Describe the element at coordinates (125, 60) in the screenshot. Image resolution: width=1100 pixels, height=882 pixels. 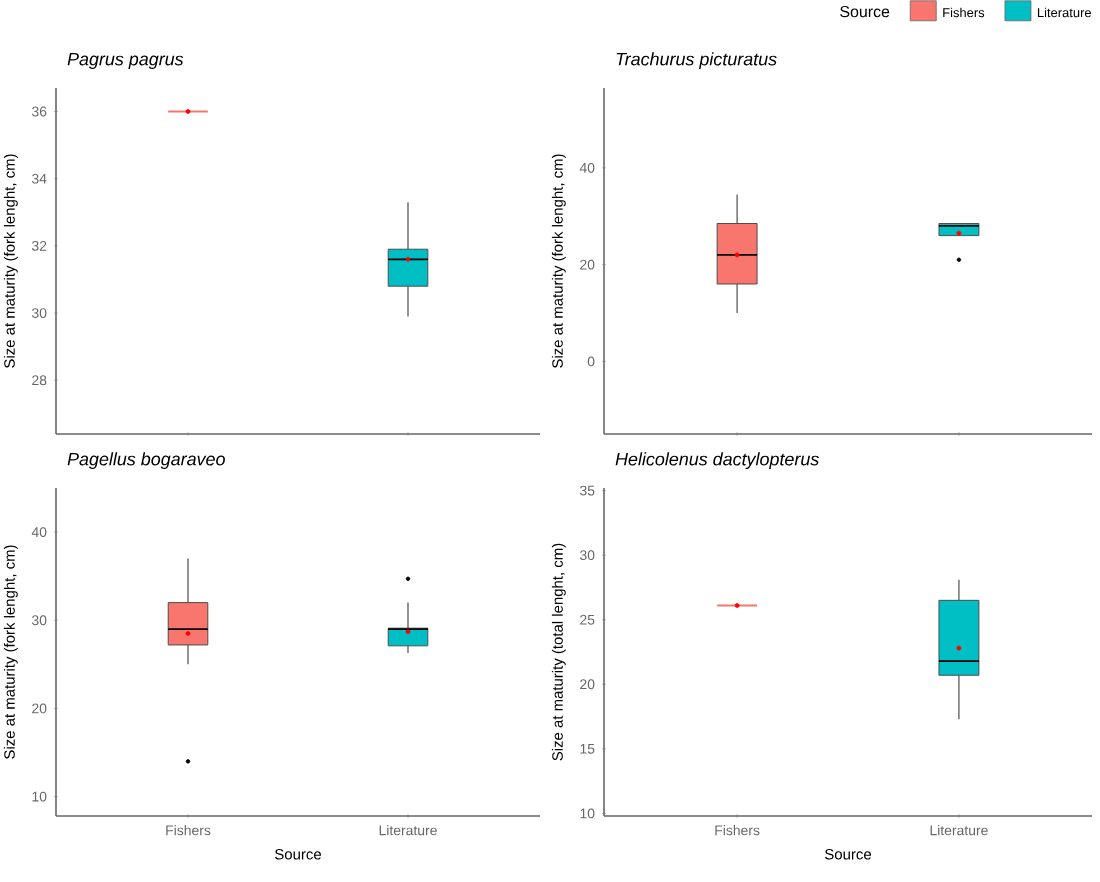
I see `chart-title: Pagrus pagrus` at that location.